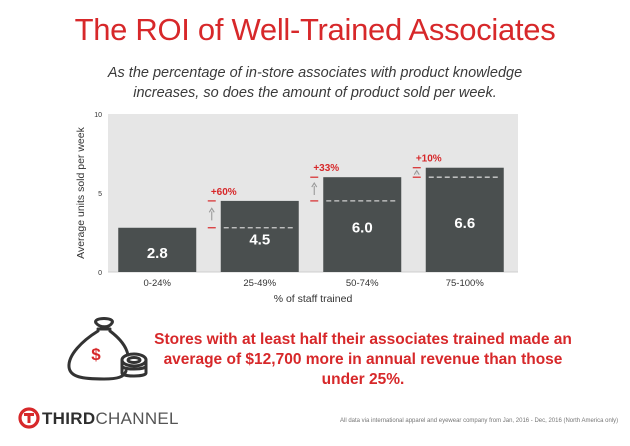 This screenshot has width=630, height=446. What do you see at coordinates (429, 159) in the screenshot?
I see `increase-label: +10%` at bounding box center [429, 159].